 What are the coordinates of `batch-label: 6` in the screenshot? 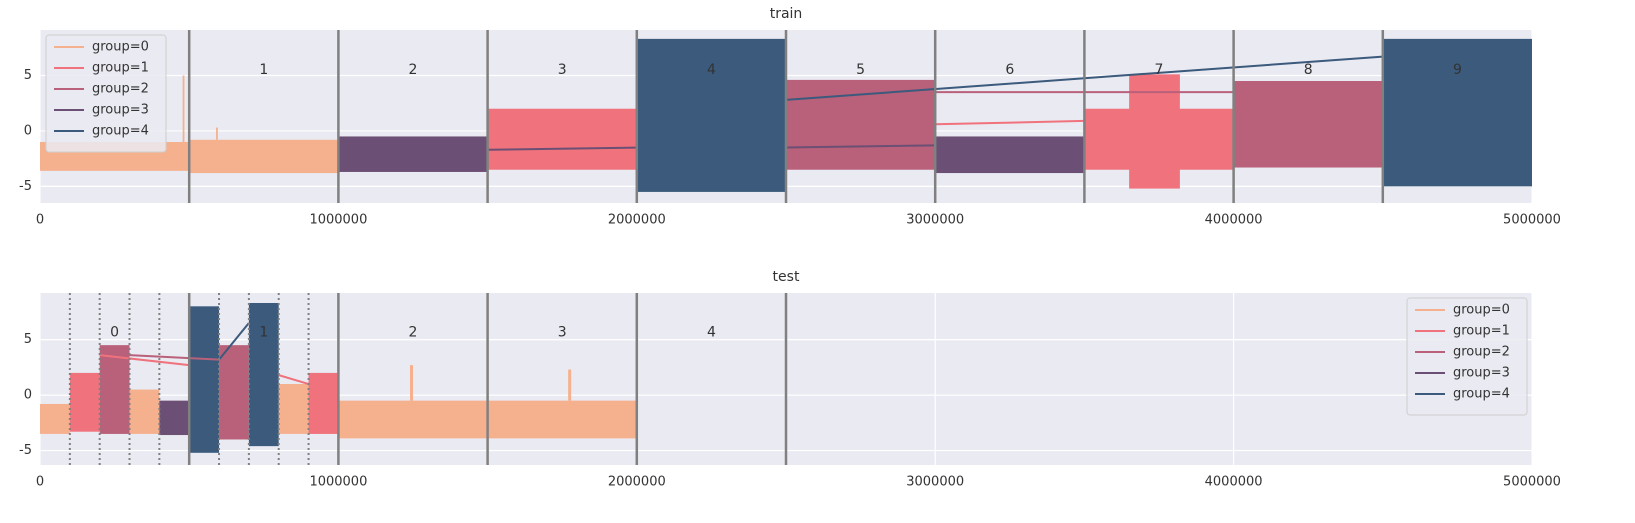 It's located at (1009, 70).